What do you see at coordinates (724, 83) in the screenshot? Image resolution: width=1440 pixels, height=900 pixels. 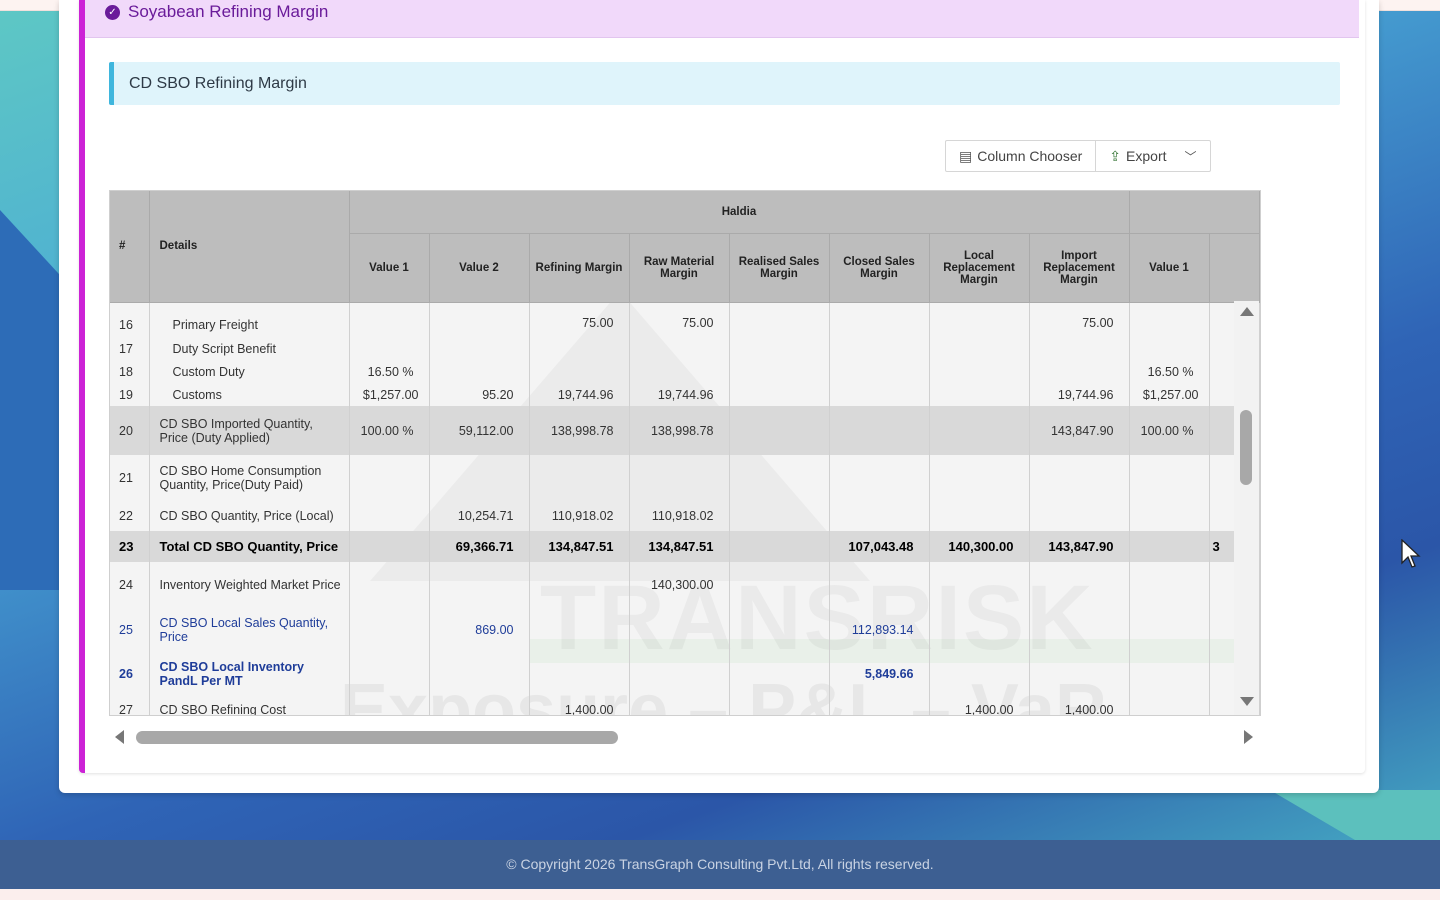 I see `section-header: CD SBO Refining Margin` at bounding box center [724, 83].